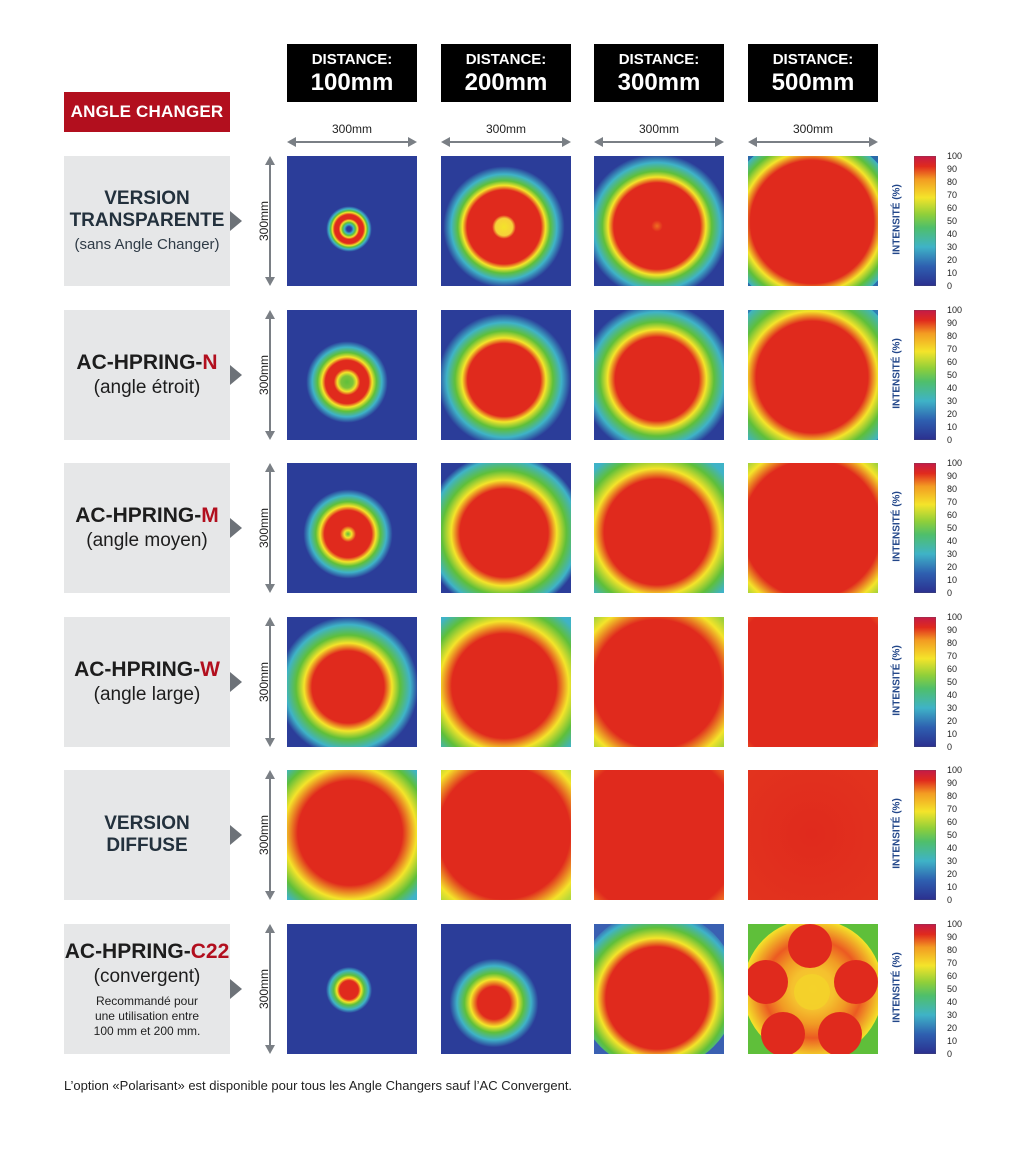 The image size is (1033, 1152). Describe the element at coordinates (506, 528) in the screenshot. I see `heatmap-m-200mm` at that location.